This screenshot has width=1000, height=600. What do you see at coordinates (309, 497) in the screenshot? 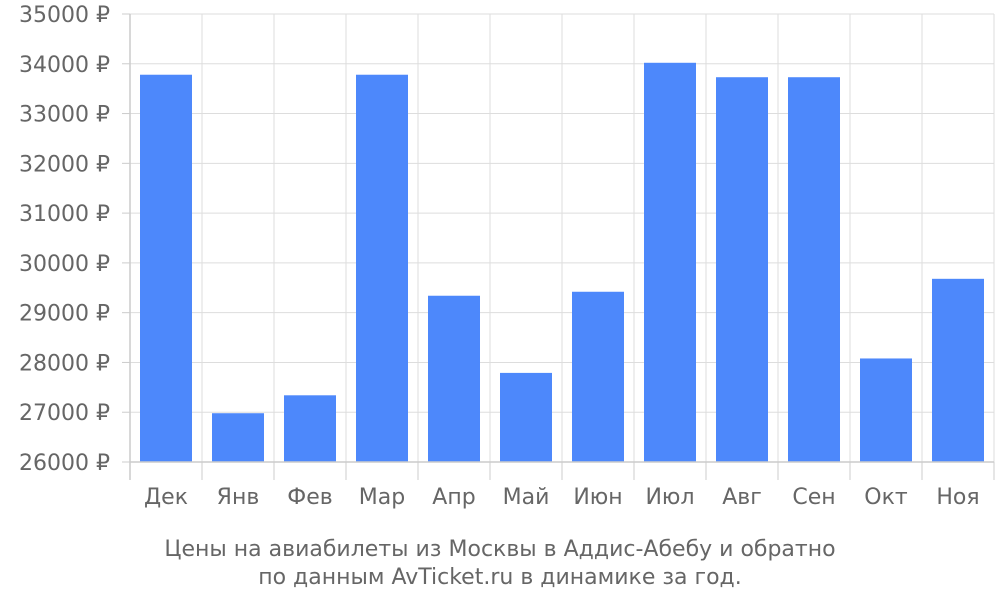
I see `x-tick-label: Фев` at bounding box center [309, 497].